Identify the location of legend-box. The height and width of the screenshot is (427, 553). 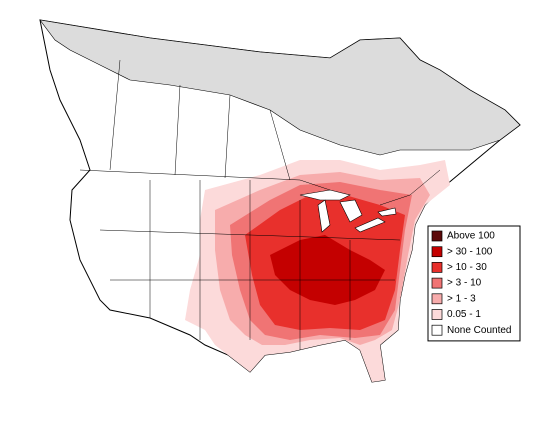
(474, 283).